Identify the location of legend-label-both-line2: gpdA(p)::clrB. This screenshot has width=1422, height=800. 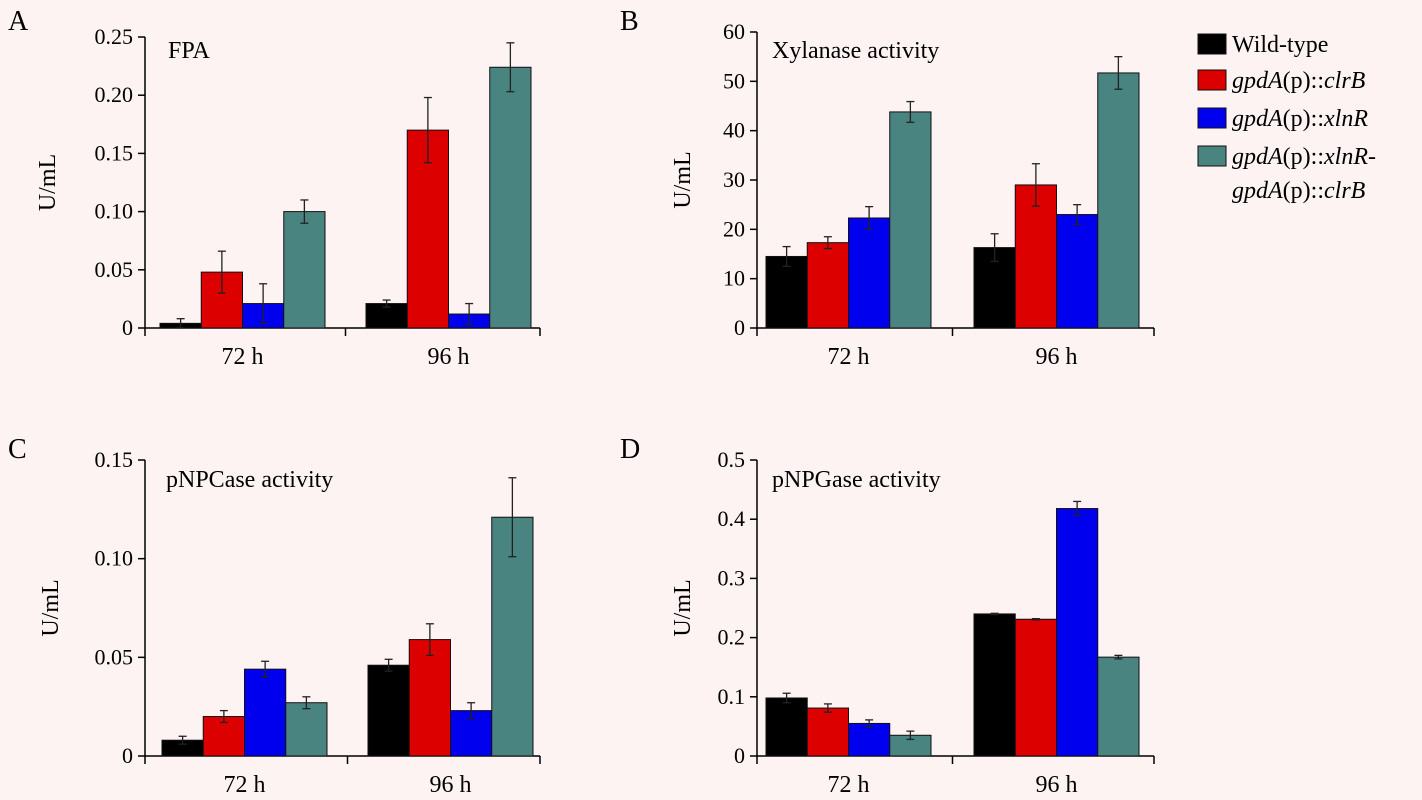
(1299, 191).